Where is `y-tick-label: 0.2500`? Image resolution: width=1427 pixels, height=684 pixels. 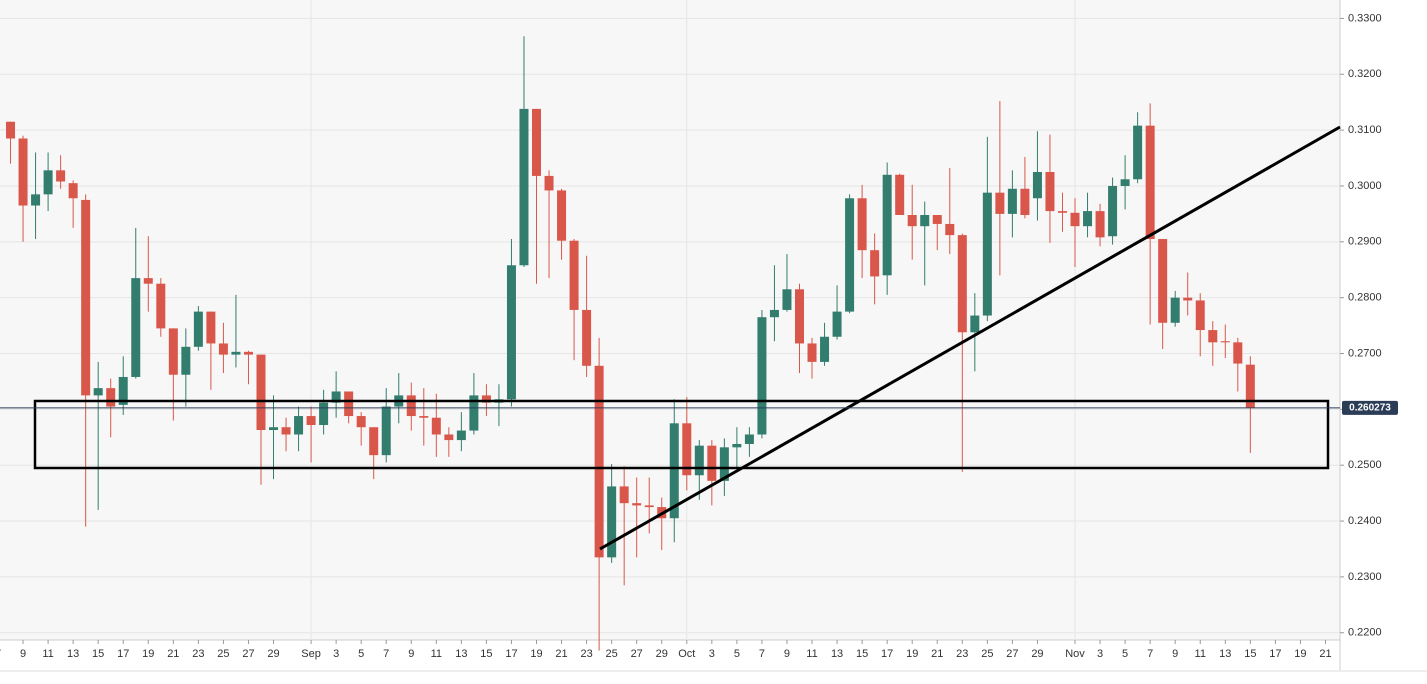 y-tick-label: 0.2500 is located at coordinates (1365, 465).